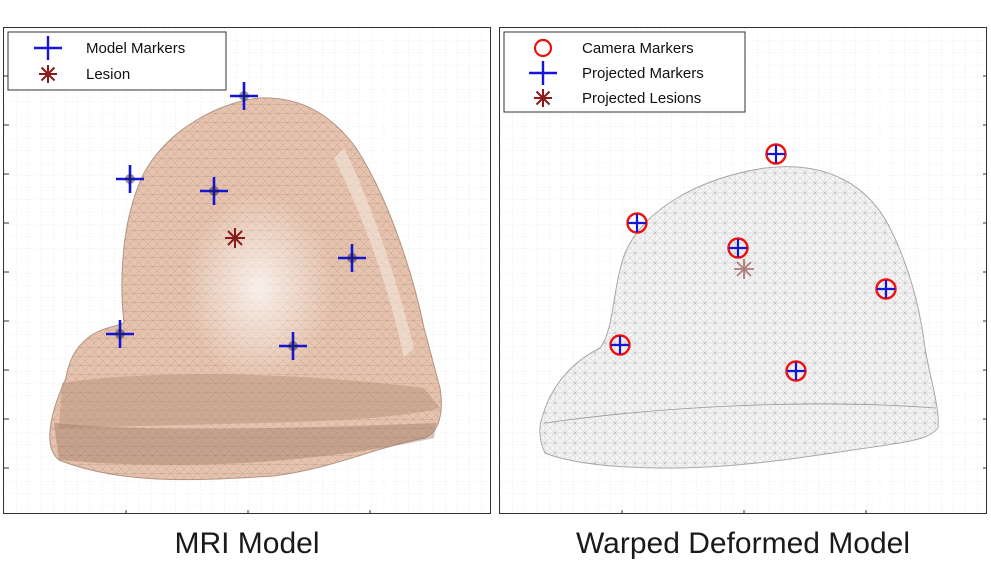  I want to click on legend-label: Projected Lesions, so click(641, 98).